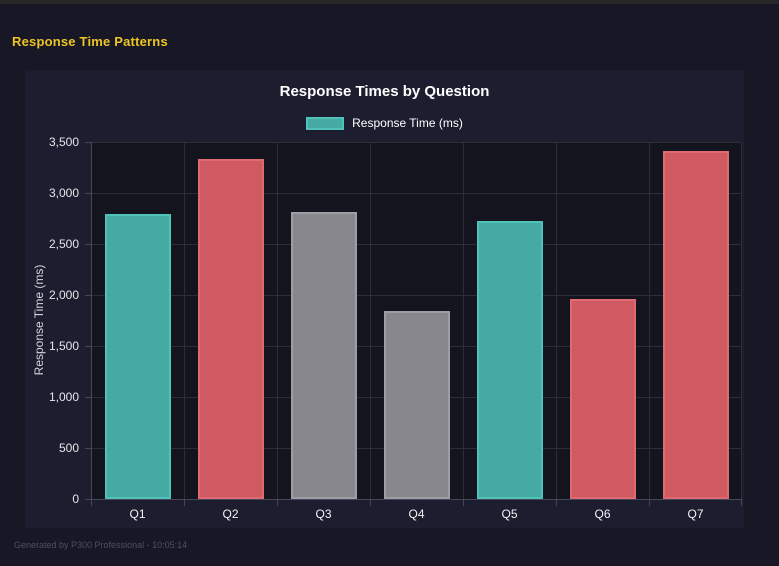  What do you see at coordinates (323, 355) in the screenshot?
I see `bar-q3` at bounding box center [323, 355].